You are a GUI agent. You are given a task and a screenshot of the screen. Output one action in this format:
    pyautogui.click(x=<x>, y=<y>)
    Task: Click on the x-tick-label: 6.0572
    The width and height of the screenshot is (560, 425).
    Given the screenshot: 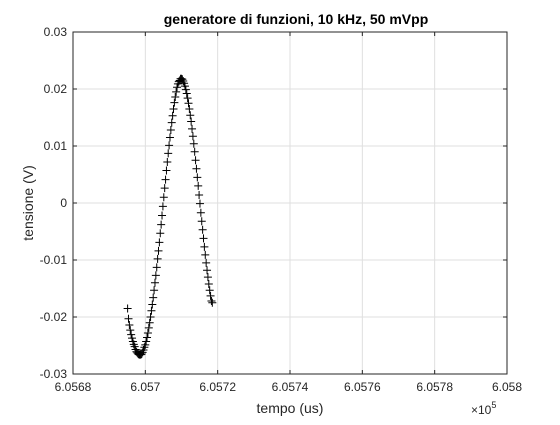 What is the action you would take?
    pyautogui.click(x=217, y=387)
    